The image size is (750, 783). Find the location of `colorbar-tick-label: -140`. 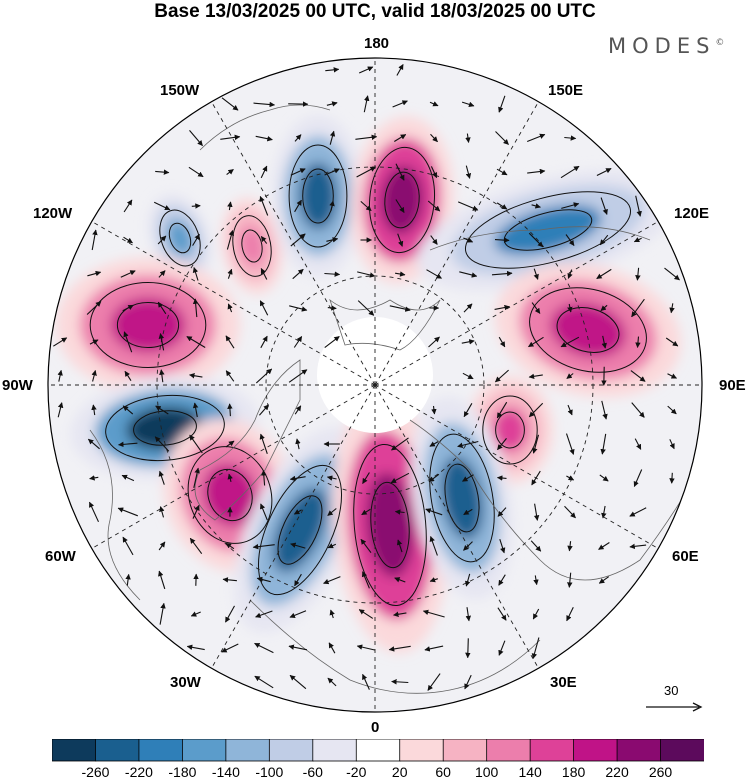

colorbar-tick-label: -140 is located at coordinates (225, 772).